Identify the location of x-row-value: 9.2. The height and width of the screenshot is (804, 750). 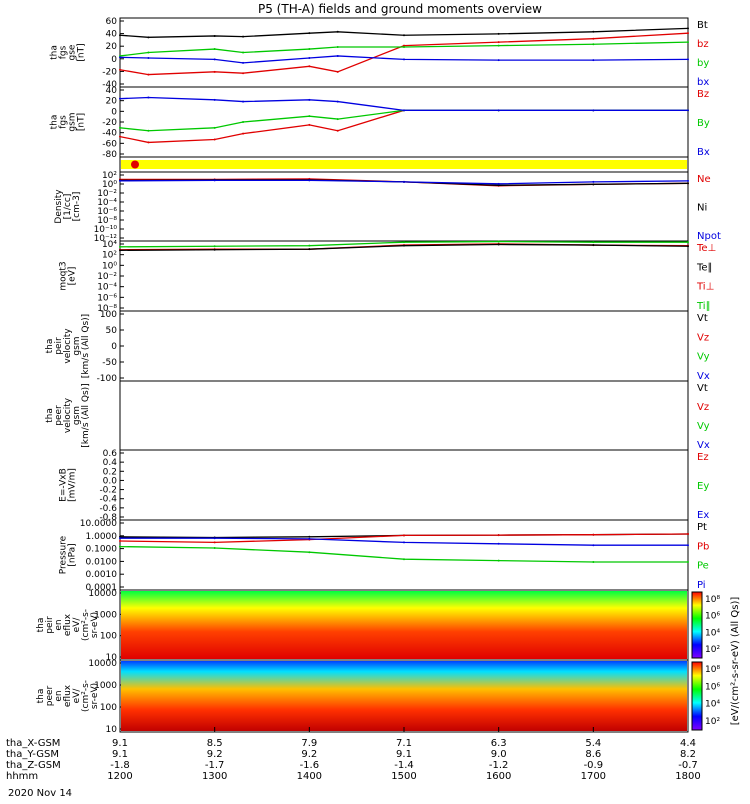
(309, 754).